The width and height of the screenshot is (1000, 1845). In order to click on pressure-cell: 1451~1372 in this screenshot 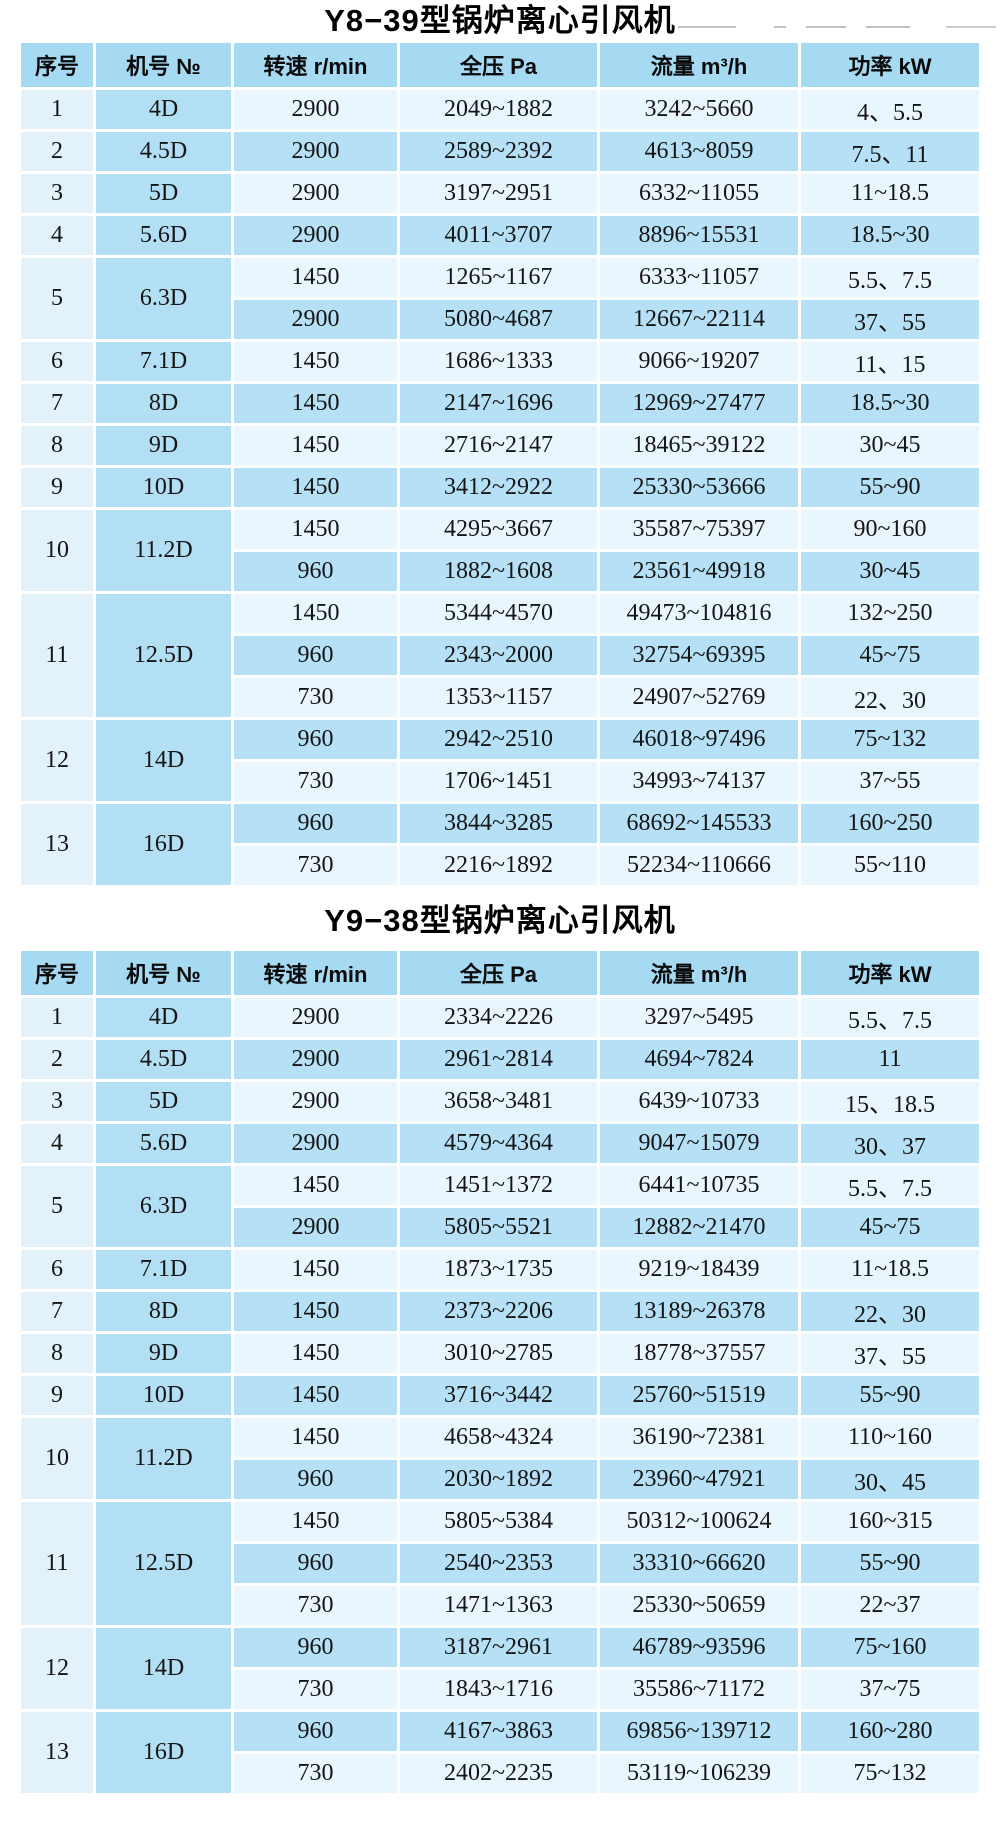, I will do `click(498, 1185)`.